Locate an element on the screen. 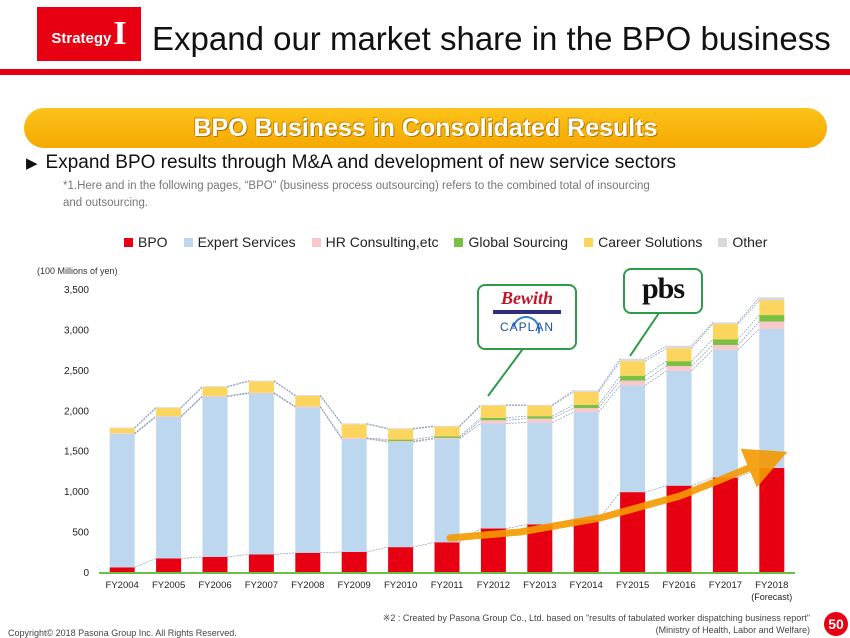 The width and height of the screenshot is (850, 638). x-tick-label: FY2017 is located at coordinates (725, 585).